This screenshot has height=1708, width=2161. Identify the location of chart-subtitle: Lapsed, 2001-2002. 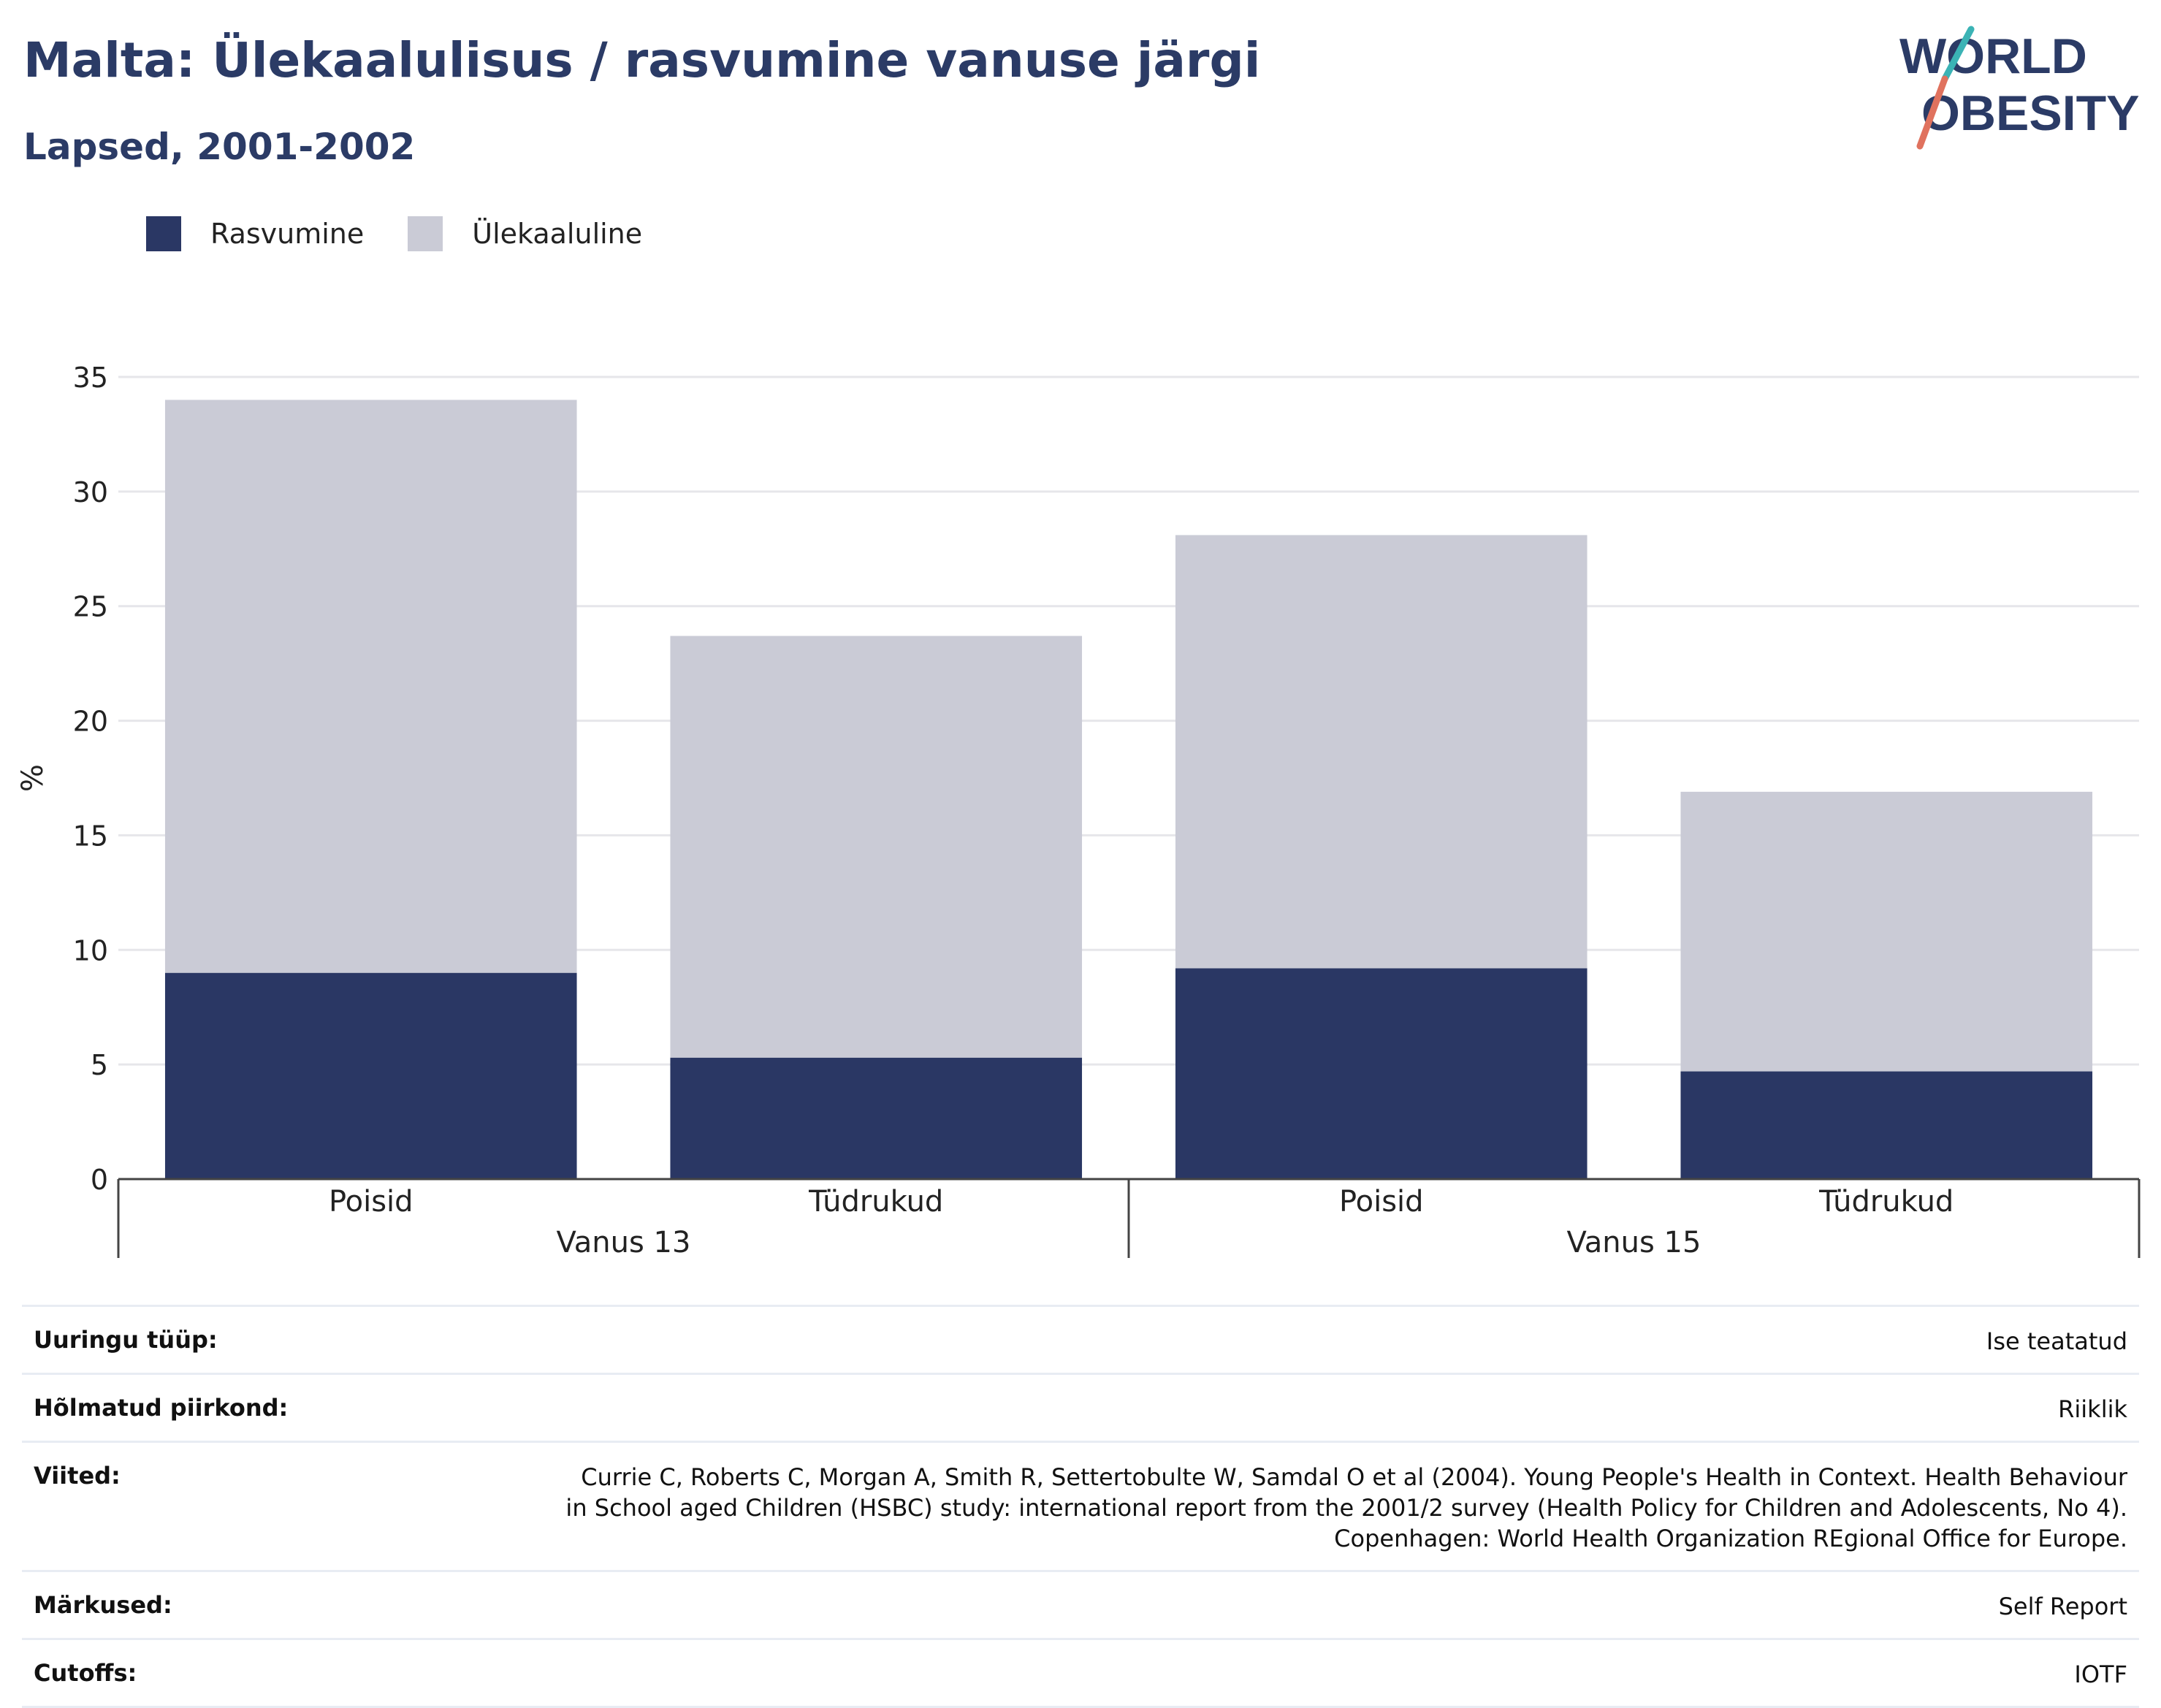
(220, 147).